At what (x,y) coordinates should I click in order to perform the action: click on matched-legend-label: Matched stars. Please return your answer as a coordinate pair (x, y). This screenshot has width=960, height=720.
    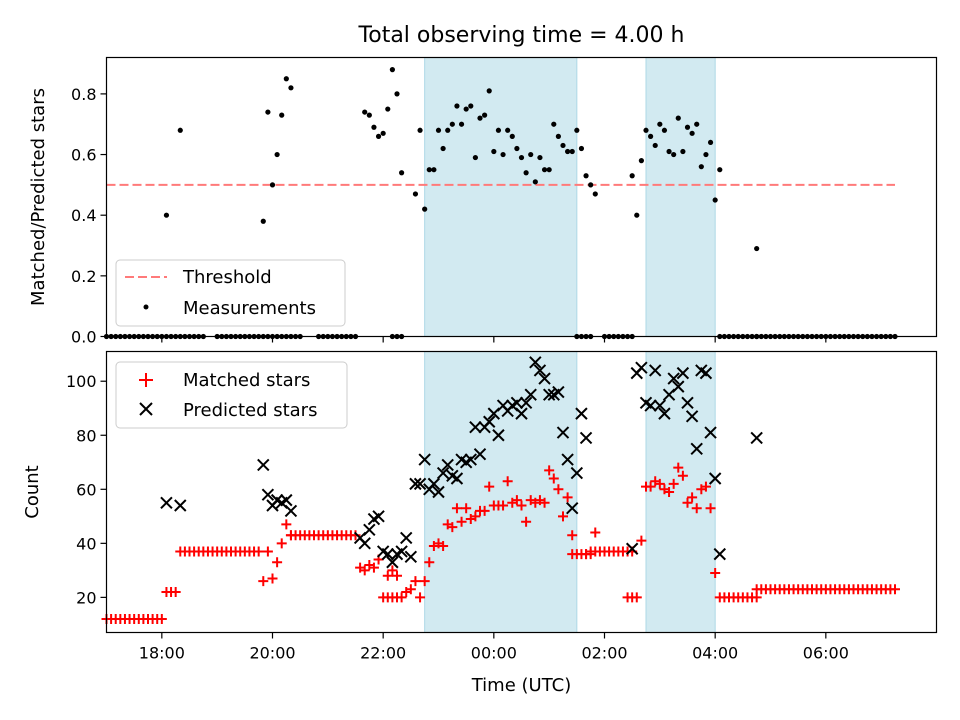
    Looking at the image, I should click on (246, 380).